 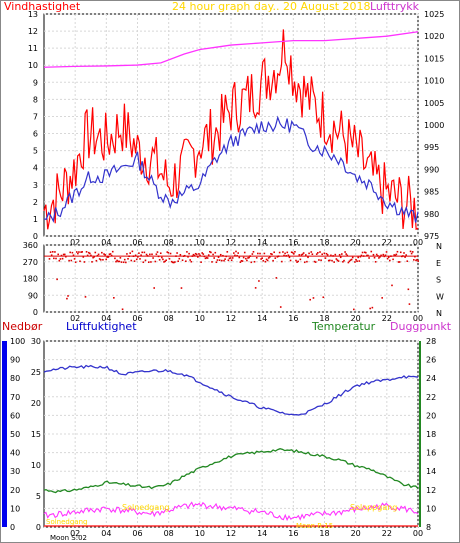 I want to click on humidity-tick-label: 20, so click(x=15, y=490).